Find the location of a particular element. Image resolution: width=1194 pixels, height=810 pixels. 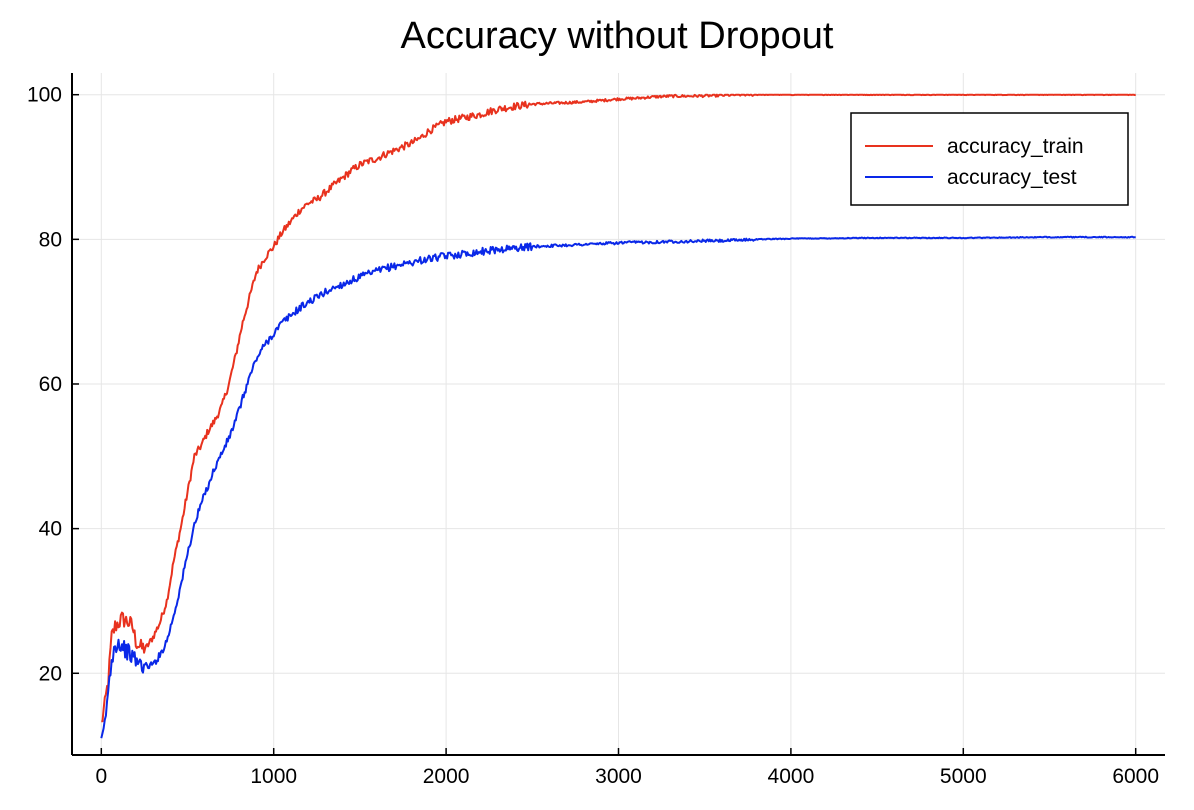

x-tick-label: 1000 is located at coordinates (273, 776).